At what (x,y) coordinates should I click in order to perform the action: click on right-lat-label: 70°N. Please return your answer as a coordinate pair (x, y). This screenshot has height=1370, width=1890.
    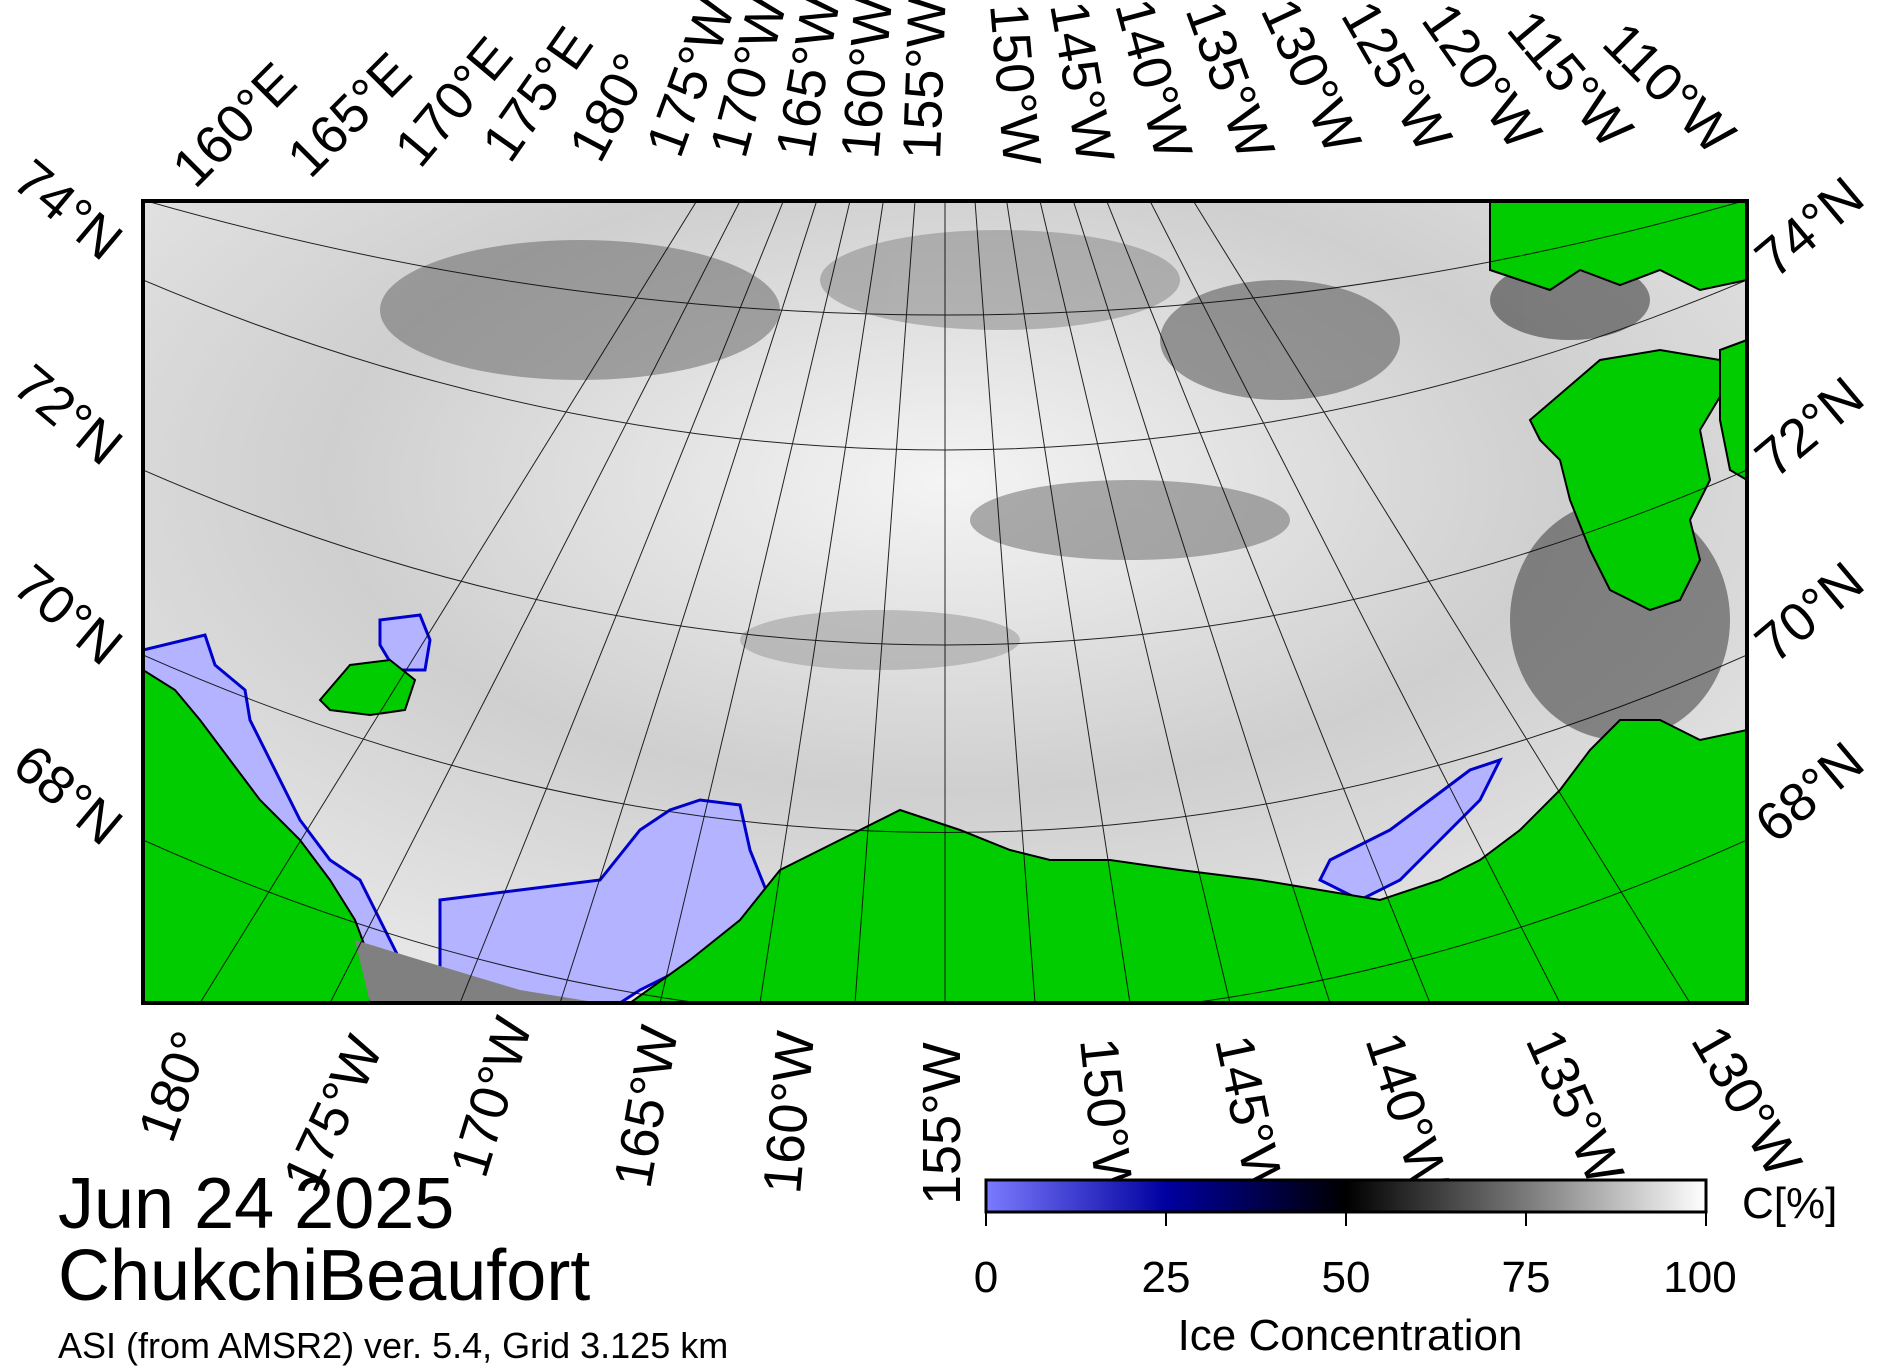
    Looking at the image, I should click on (1809, 613).